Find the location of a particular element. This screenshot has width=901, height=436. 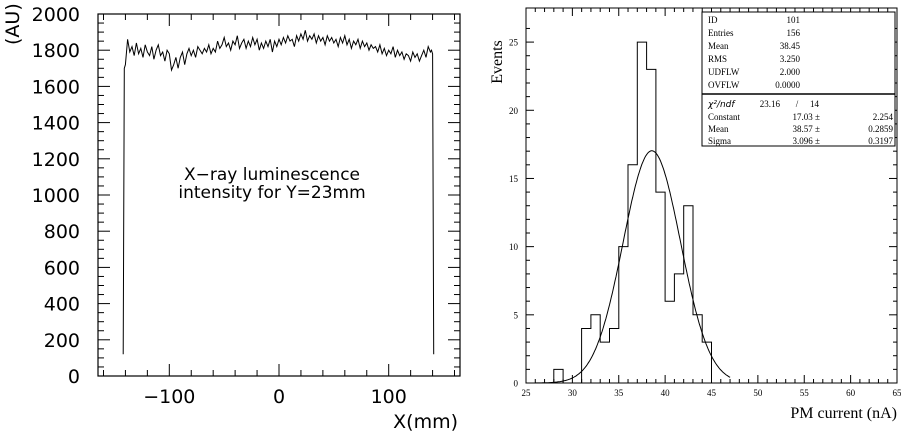

fit-label-sigma: Sigma is located at coordinates (719, 141).